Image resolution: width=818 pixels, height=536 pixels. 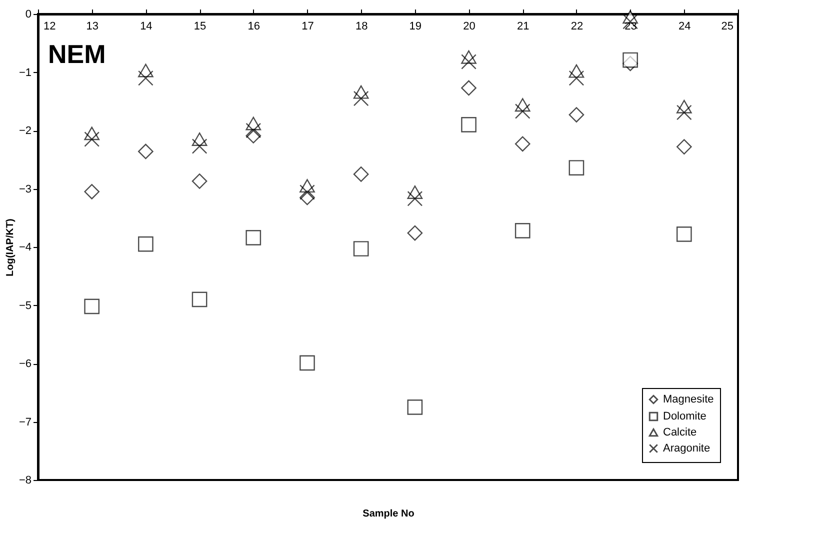 I want to click on y-tick-label: −2, so click(x=25, y=131).